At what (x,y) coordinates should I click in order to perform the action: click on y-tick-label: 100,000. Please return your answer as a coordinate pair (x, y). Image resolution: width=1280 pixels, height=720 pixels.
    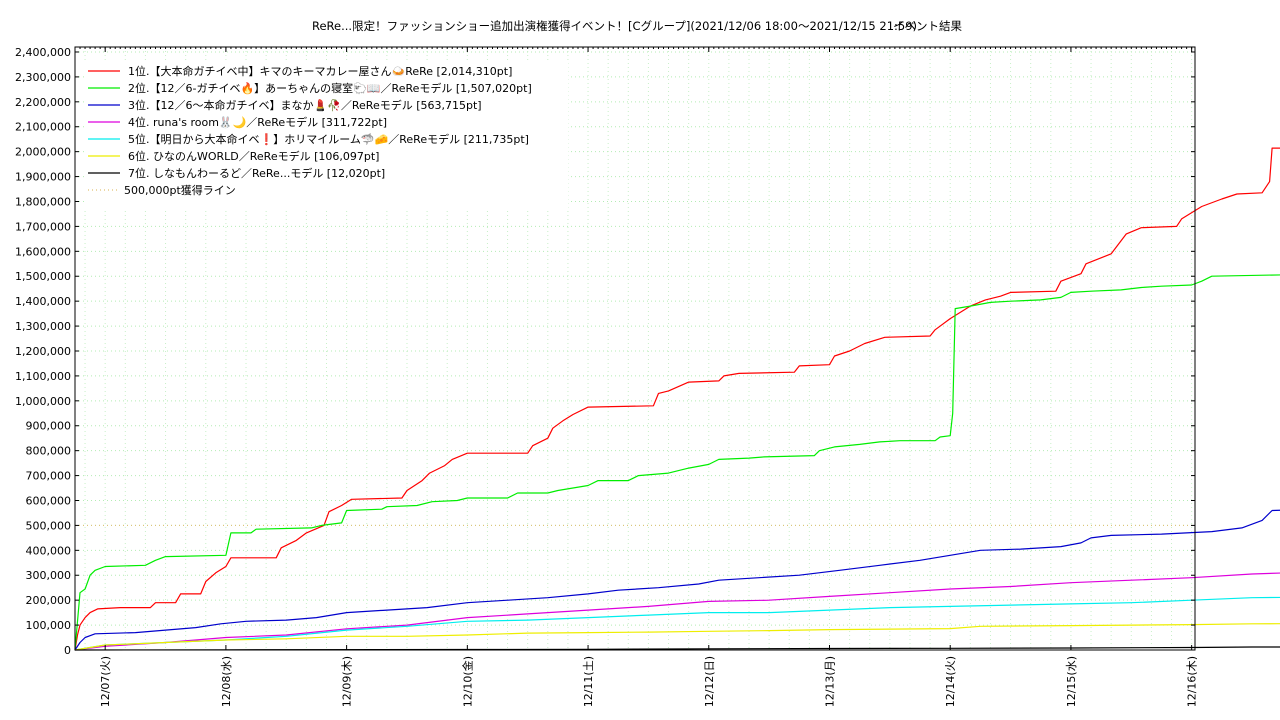
    Looking at the image, I should click on (49, 625).